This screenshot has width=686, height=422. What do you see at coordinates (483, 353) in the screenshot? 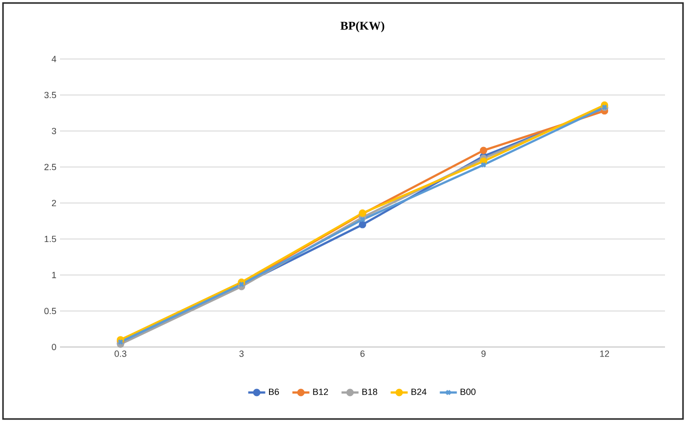
I see `x-tick-label: 9` at bounding box center [483, 353].